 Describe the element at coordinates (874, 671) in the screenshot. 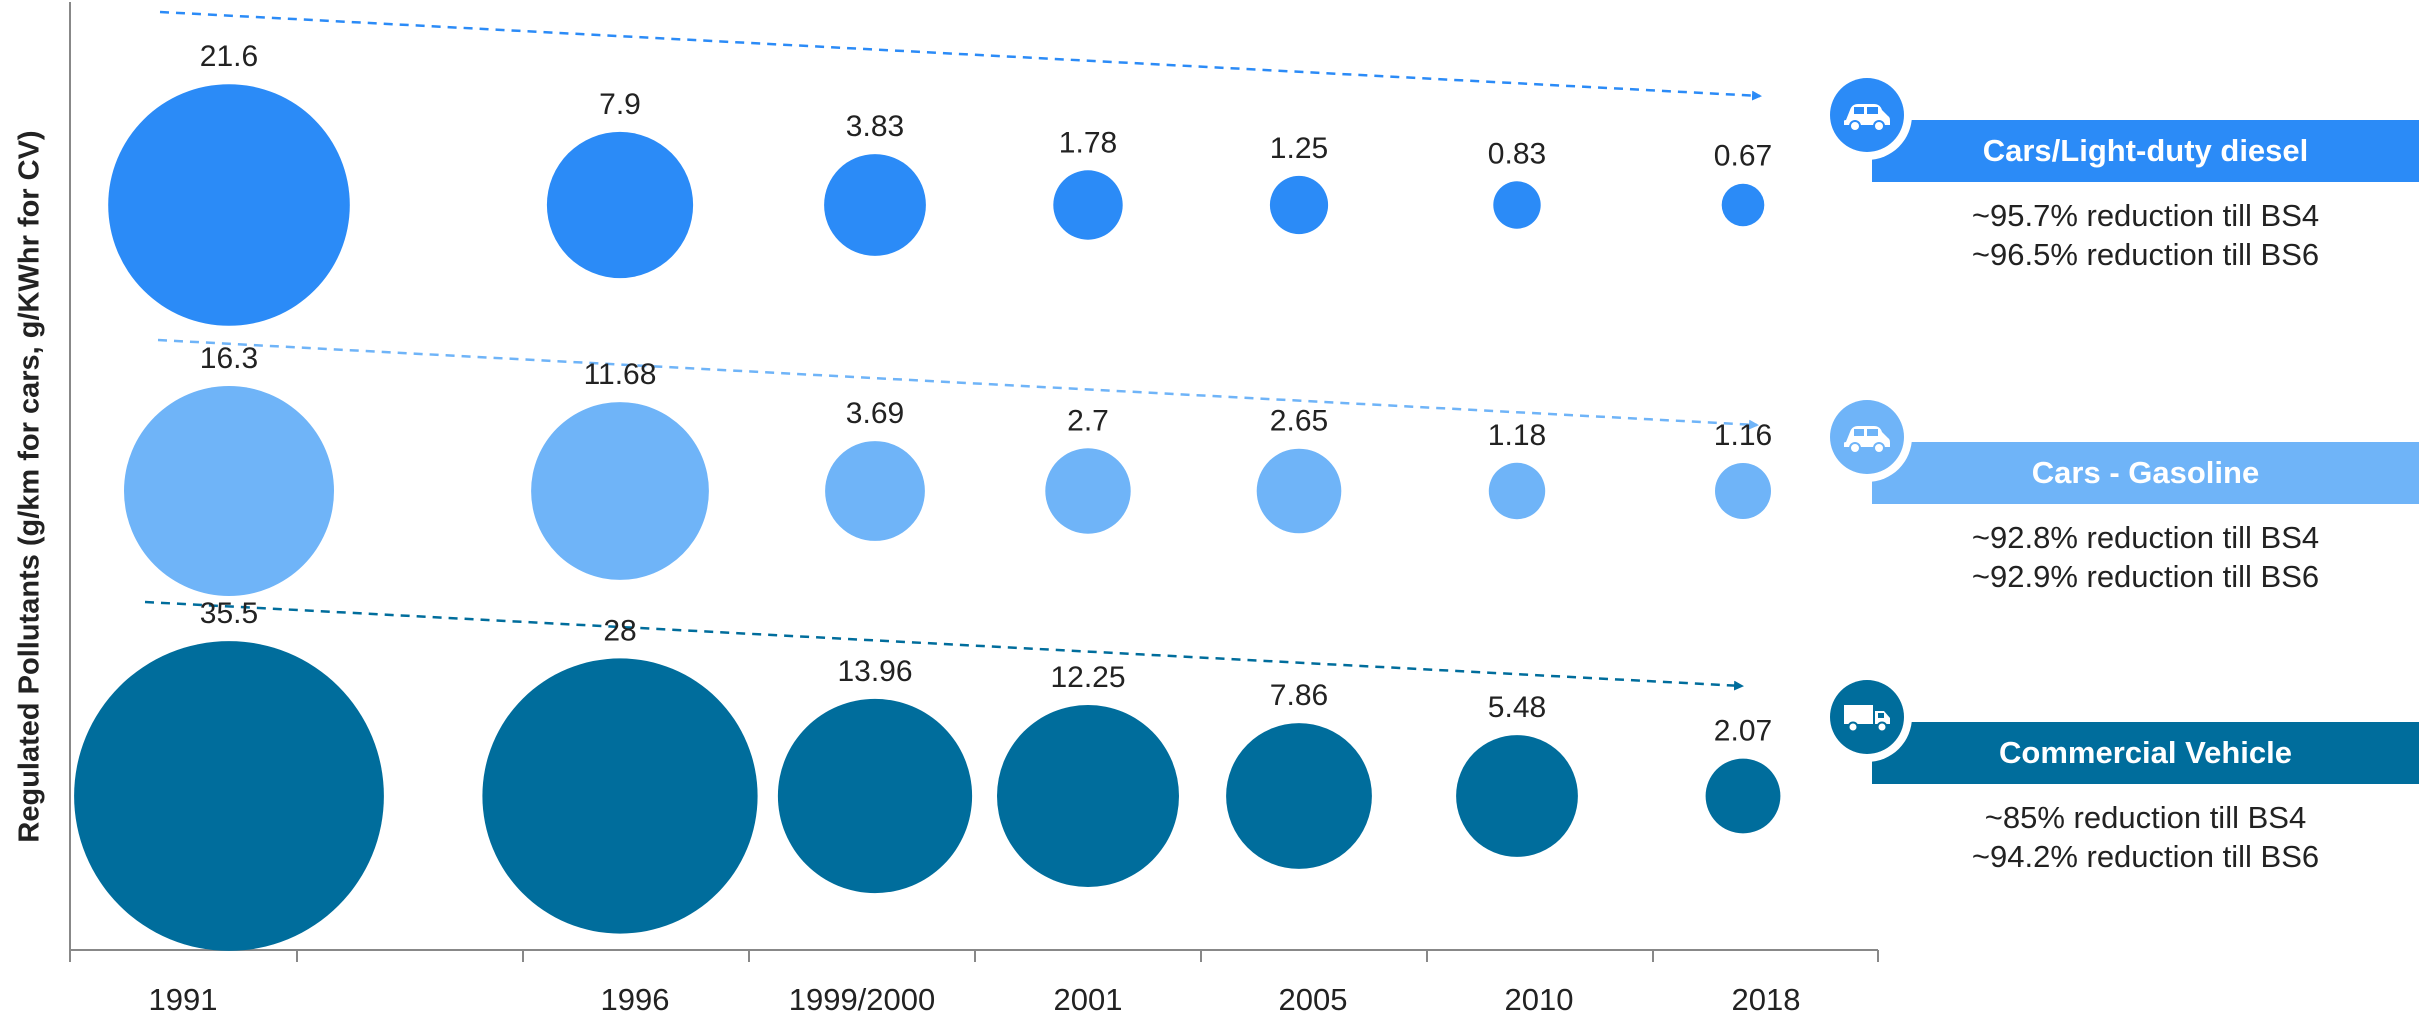

I see `data-label: 13.96` at that location.